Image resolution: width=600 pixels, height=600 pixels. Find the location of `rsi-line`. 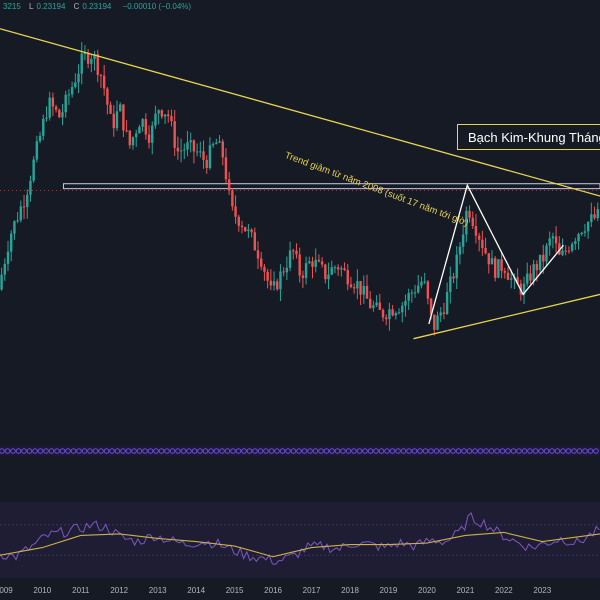

rsi-line is located at coordinates (300, 538).